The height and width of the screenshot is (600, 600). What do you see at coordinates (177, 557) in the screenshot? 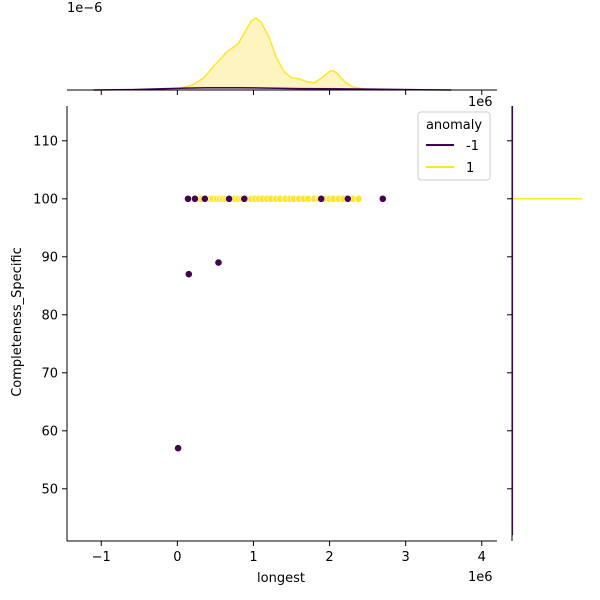
I see `x-tick-label: 0` at bounding box center [177, 557].